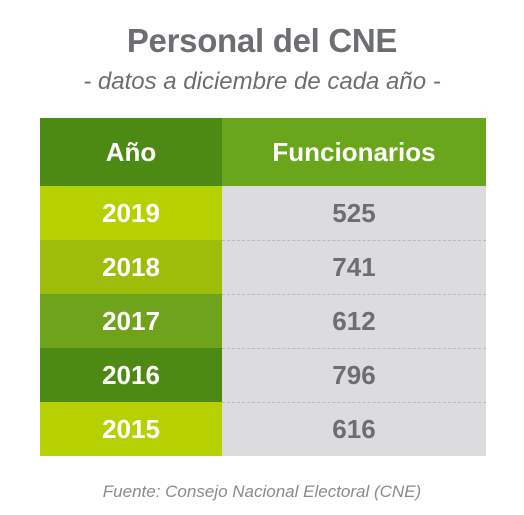  Describe the element at coordinates (354, 267) in the screenshot. I see `funcionarios-cell: 741` at that location.